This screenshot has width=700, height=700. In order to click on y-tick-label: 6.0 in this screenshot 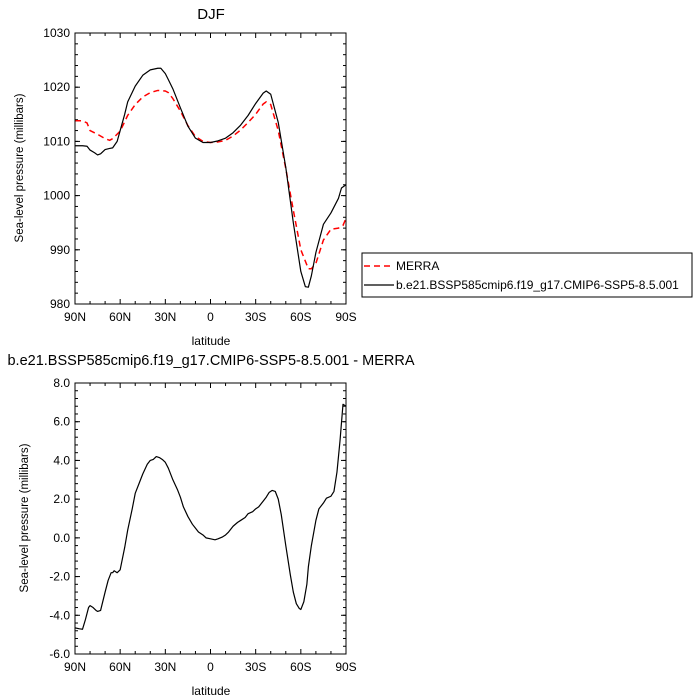, I will do `click(61, 422)`.